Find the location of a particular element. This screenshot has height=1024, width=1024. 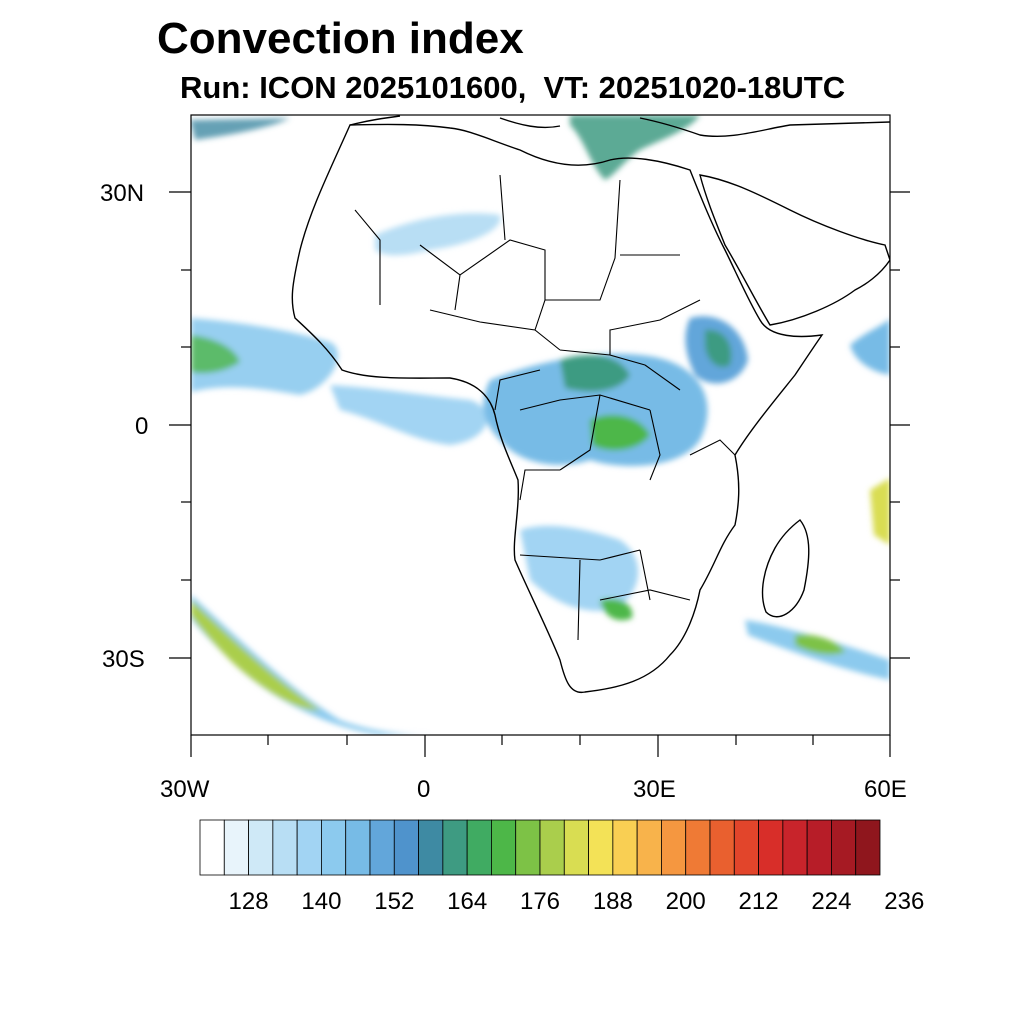

chart-title: Convection index is located at coordinates (340, 38).